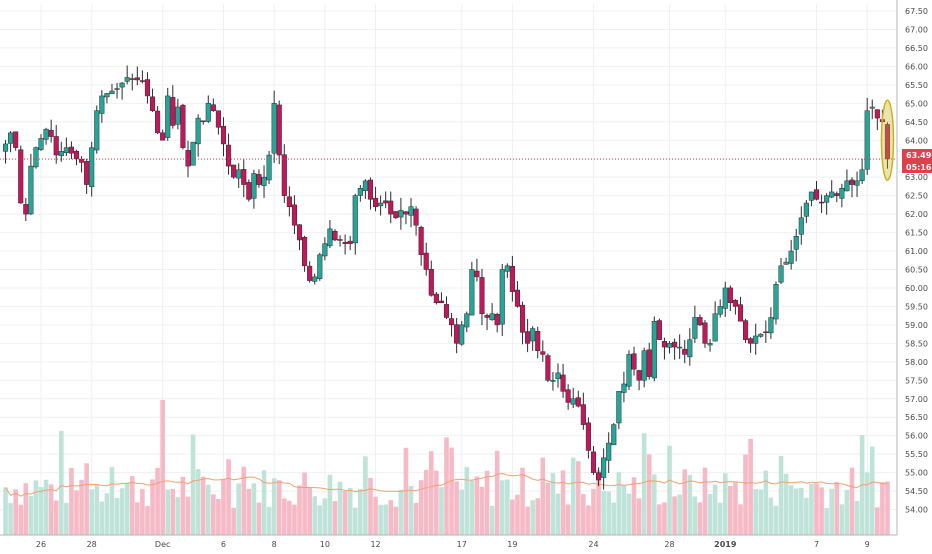 The image size is (932, 554). I want to click on y-tick-label: 59.50, so click(916, 306).